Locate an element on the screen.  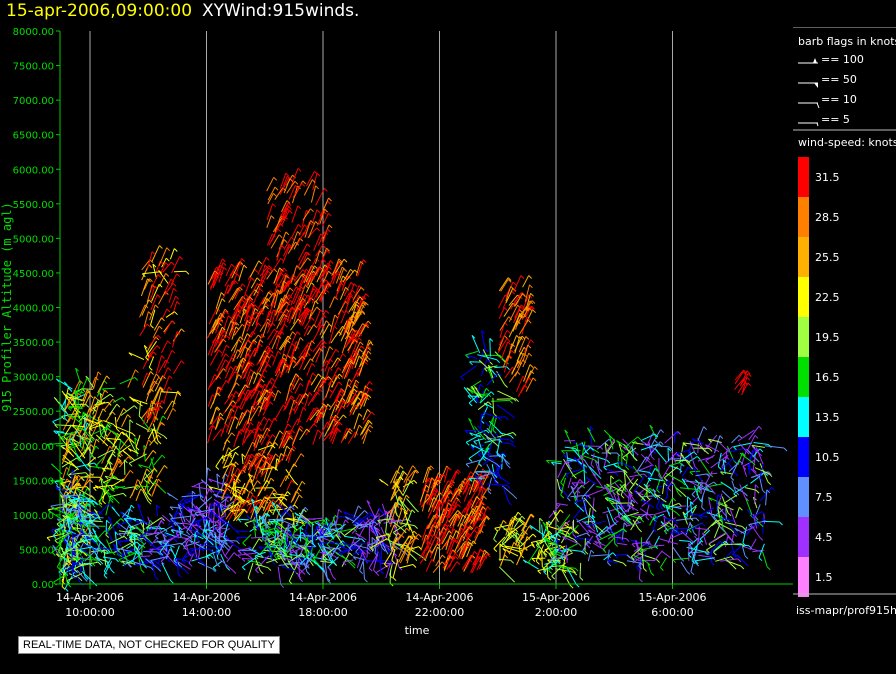
header-product: XYWind:915winds. is located at coordinates (281, 11).